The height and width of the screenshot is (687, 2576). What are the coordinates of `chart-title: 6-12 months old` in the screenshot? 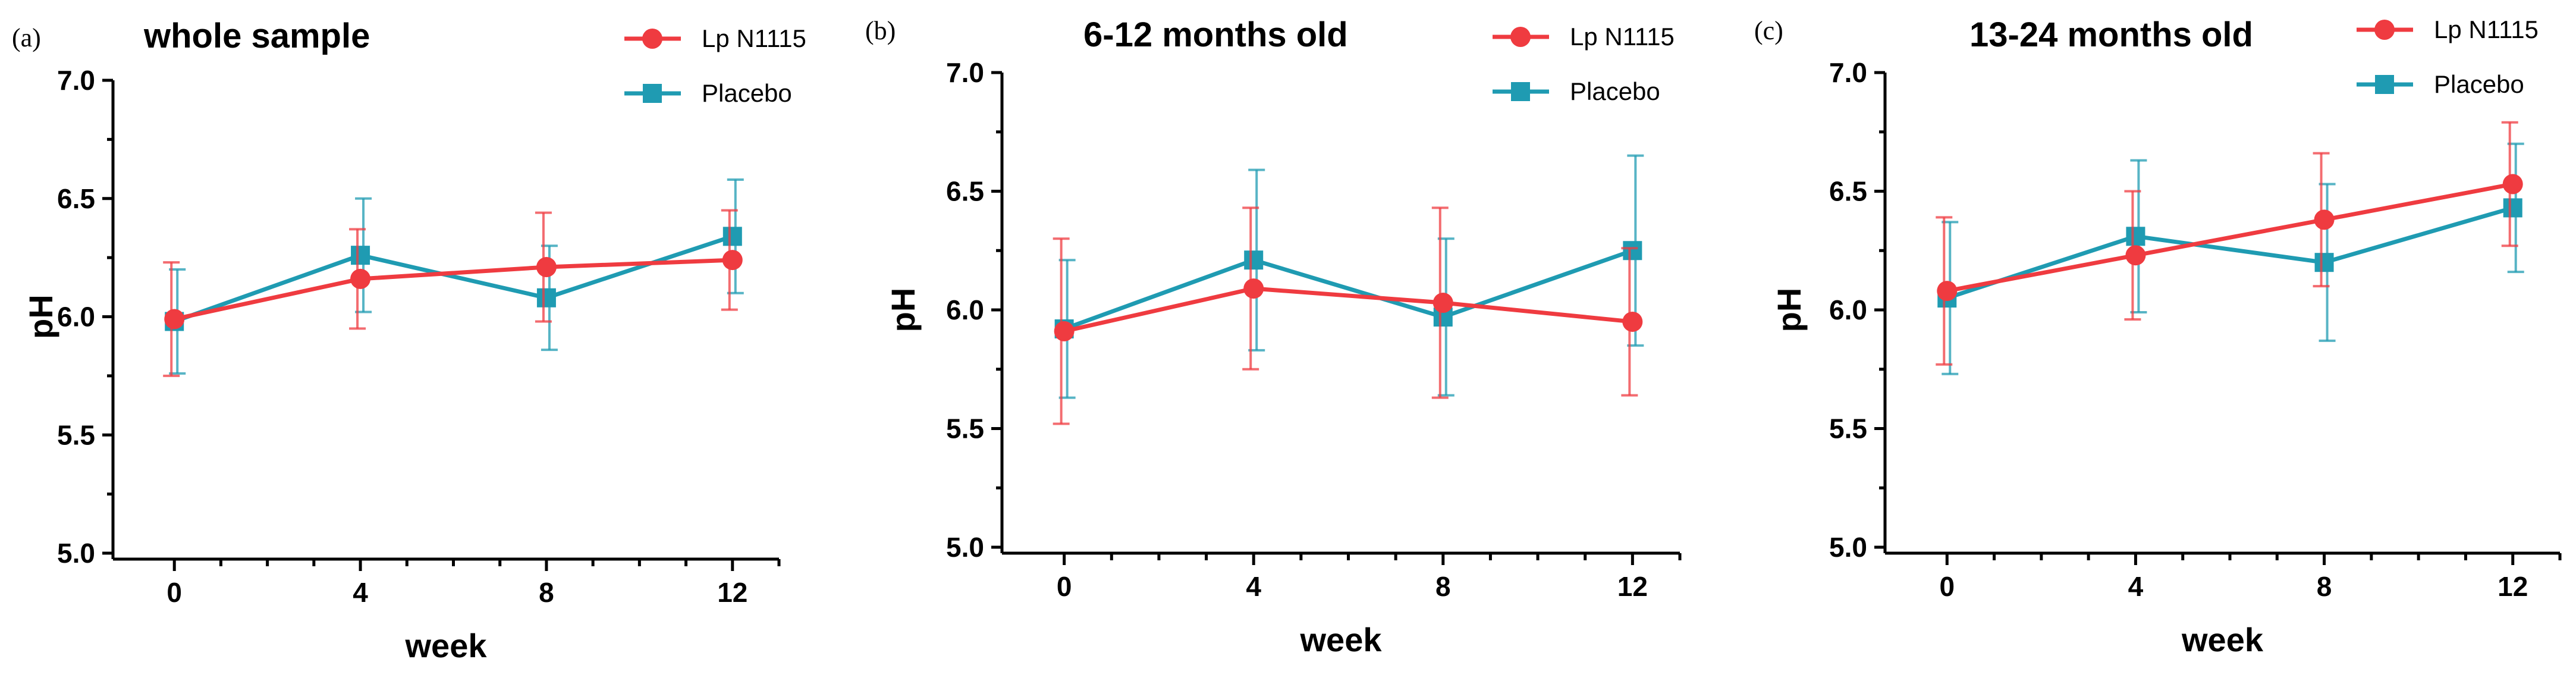 It's located at (1215, 34).